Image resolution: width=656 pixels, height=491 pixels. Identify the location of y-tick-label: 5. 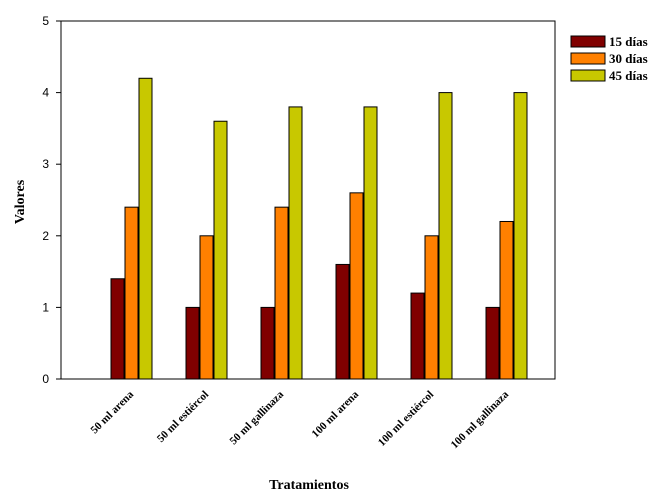
(45, 21).